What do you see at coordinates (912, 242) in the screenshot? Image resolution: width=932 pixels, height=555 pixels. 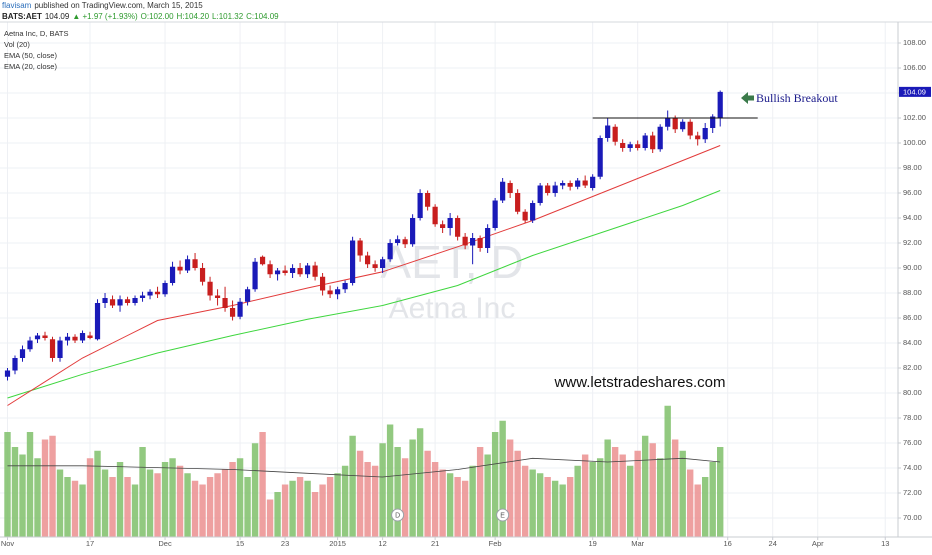 I see `y-tick-label: 92.00` at bounding box center [912, 242].